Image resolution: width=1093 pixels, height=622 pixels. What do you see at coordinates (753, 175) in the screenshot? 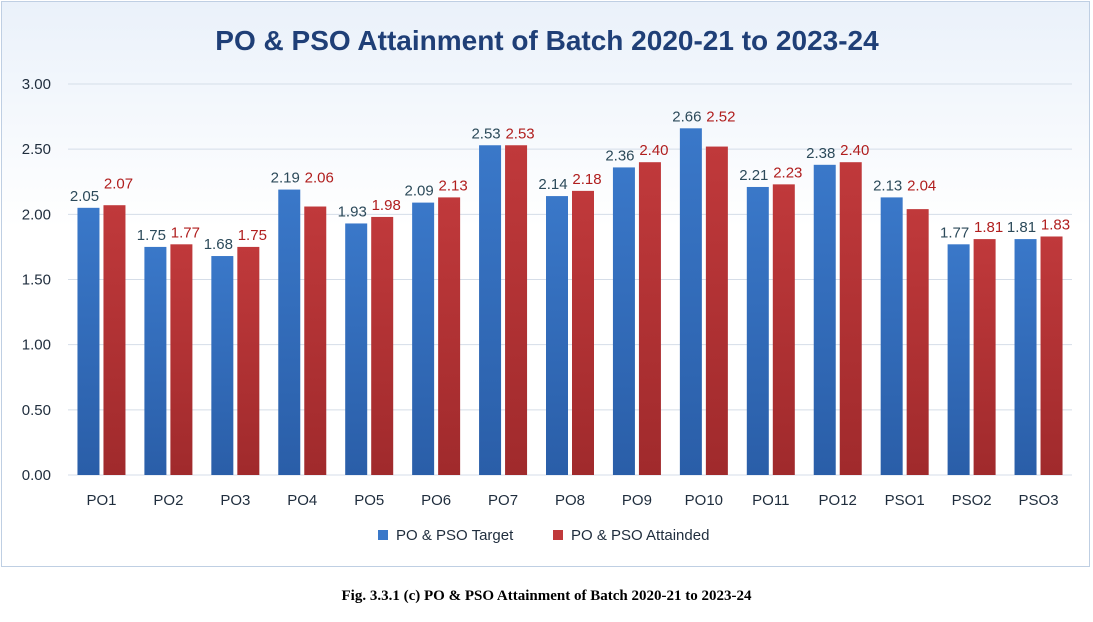
I see `data-label-target: 2.21` at bounding box center [753, 175].